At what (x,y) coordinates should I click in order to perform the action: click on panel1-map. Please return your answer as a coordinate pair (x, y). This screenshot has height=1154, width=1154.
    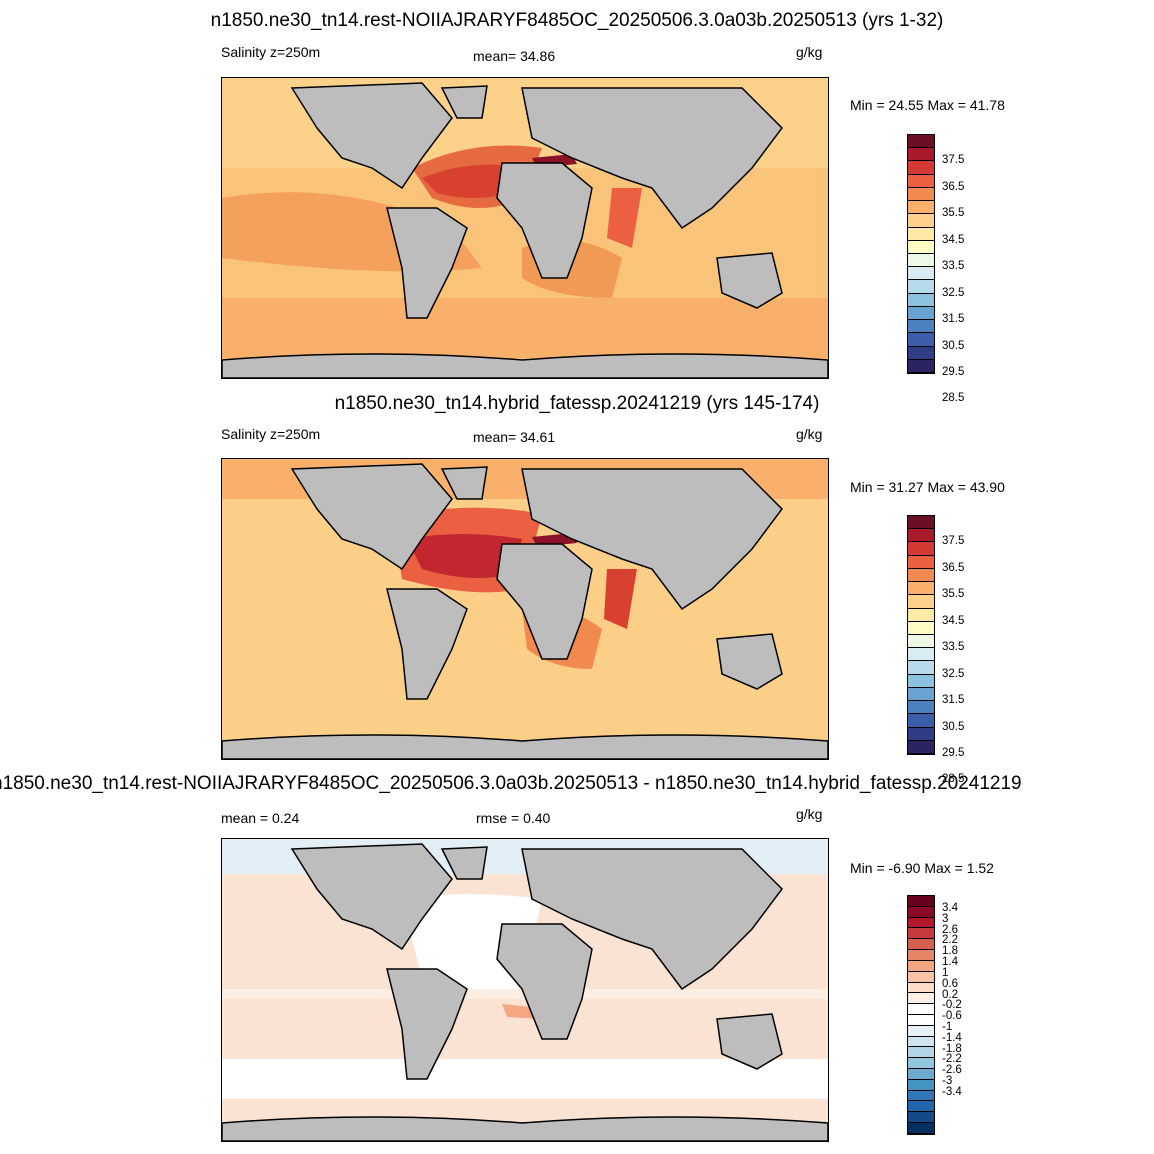
    Looking at the image, I should click on (525, 228).